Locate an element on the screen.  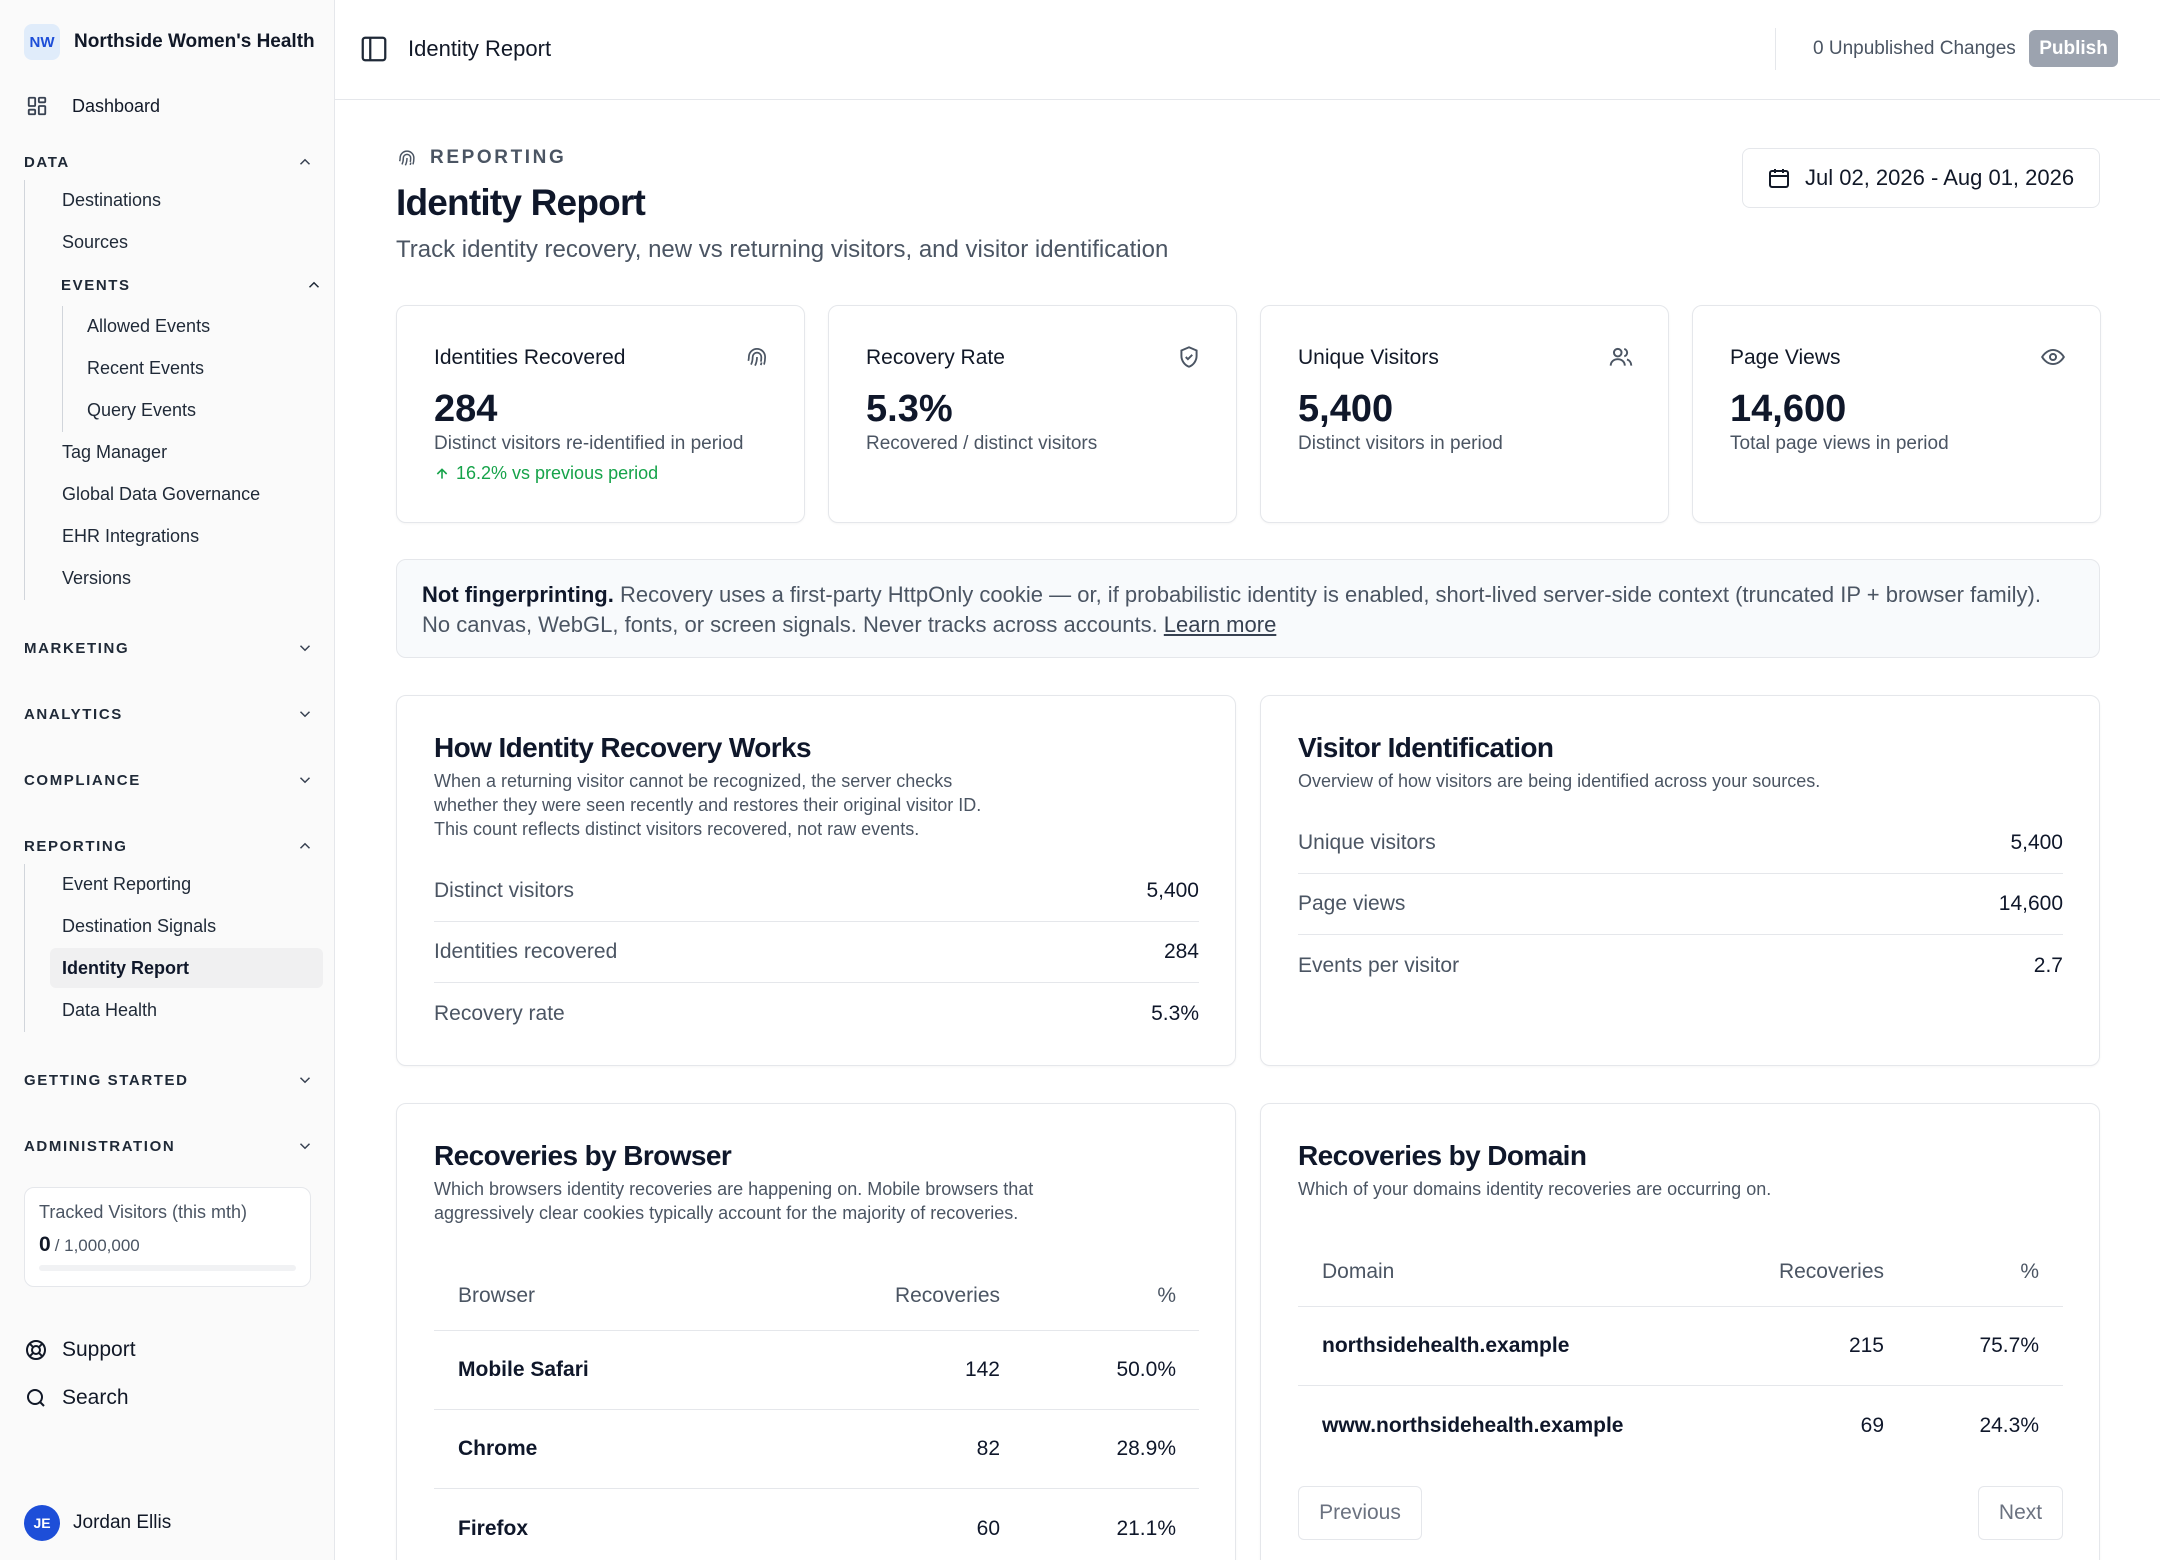
tracked-limit: / 1,000,000 is located at coordinates (97, 1245).